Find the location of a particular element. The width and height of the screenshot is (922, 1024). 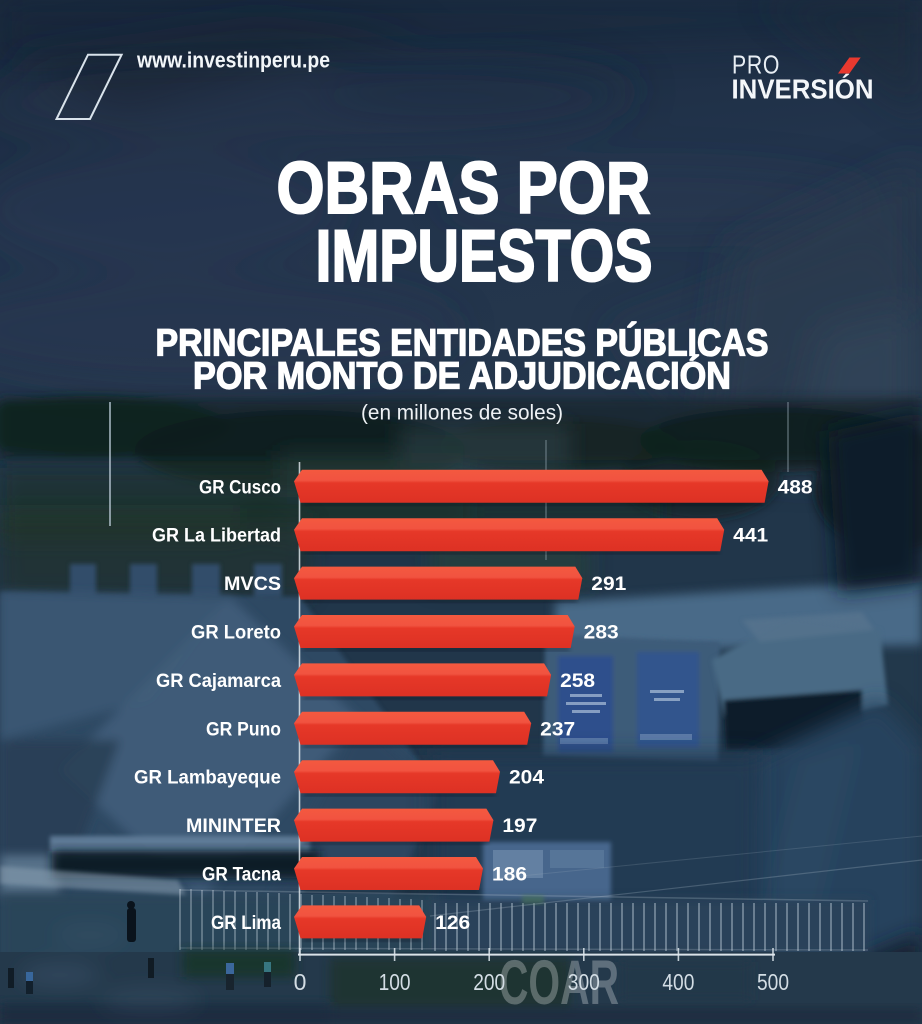

svg-text: 441 is located at coordinates (750, 536).